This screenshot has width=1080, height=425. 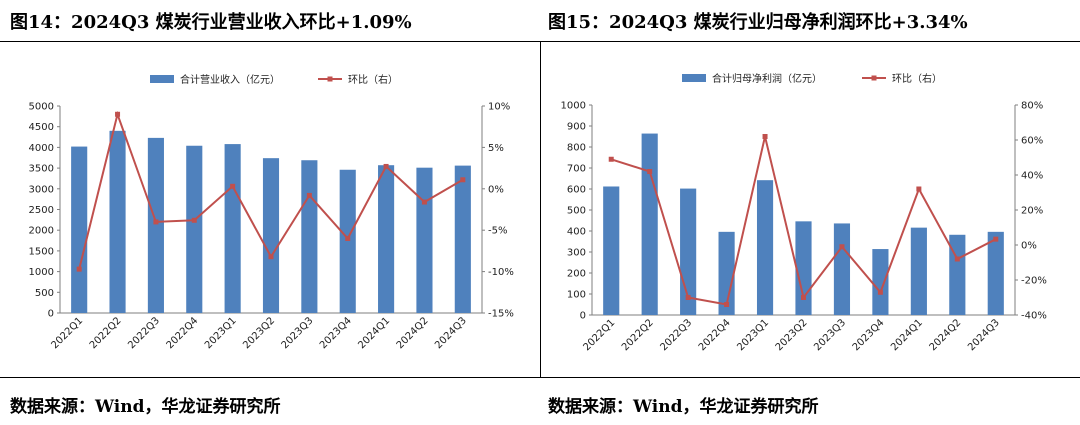 What do you see at coordinates (576, 211) in the screenshot?
I see `left-axis-tick-label: 500` at bounding box center [576, 211].